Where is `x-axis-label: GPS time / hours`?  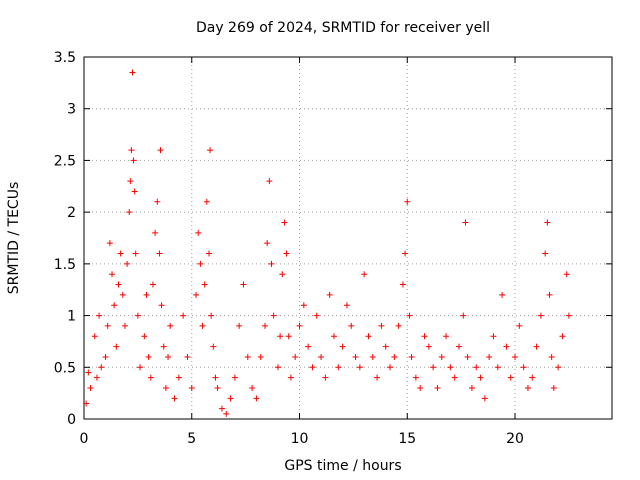
x-axis-label: GPS time / hours is located at coordinates (342, 466).